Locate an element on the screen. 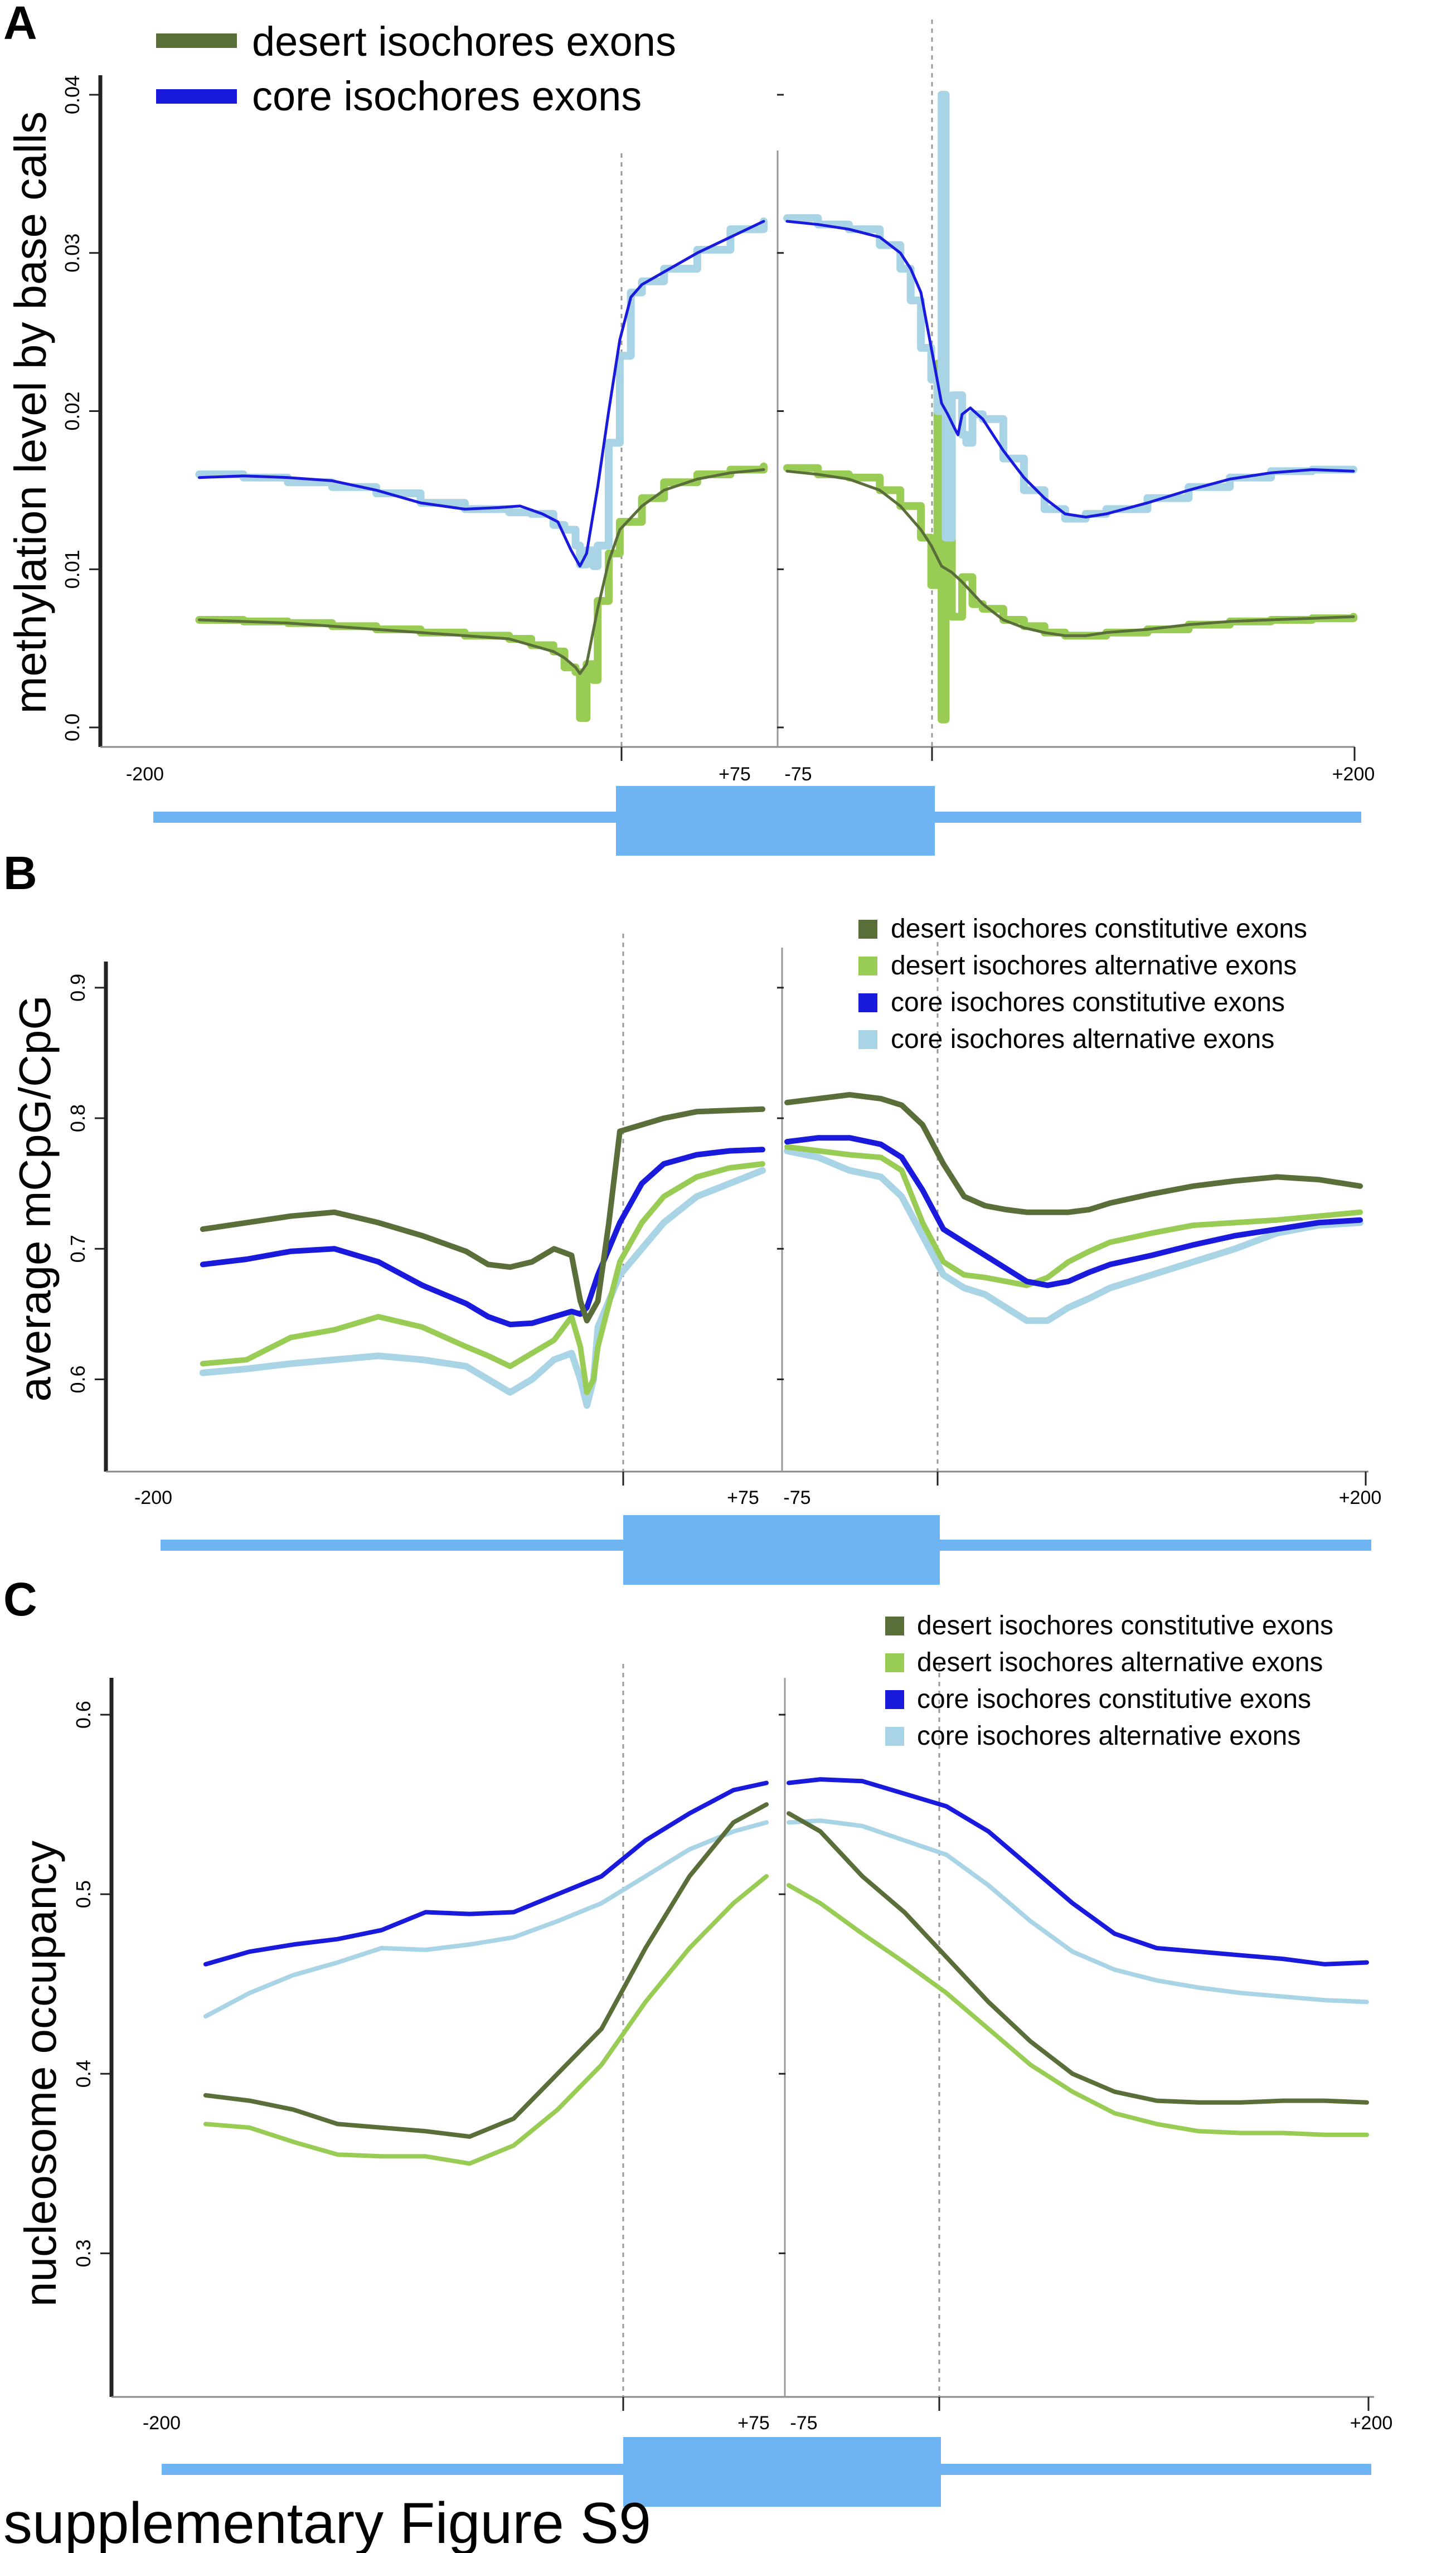  series-line-desert-isochores-exons-raw-right is located at coordinates (1070, 542).